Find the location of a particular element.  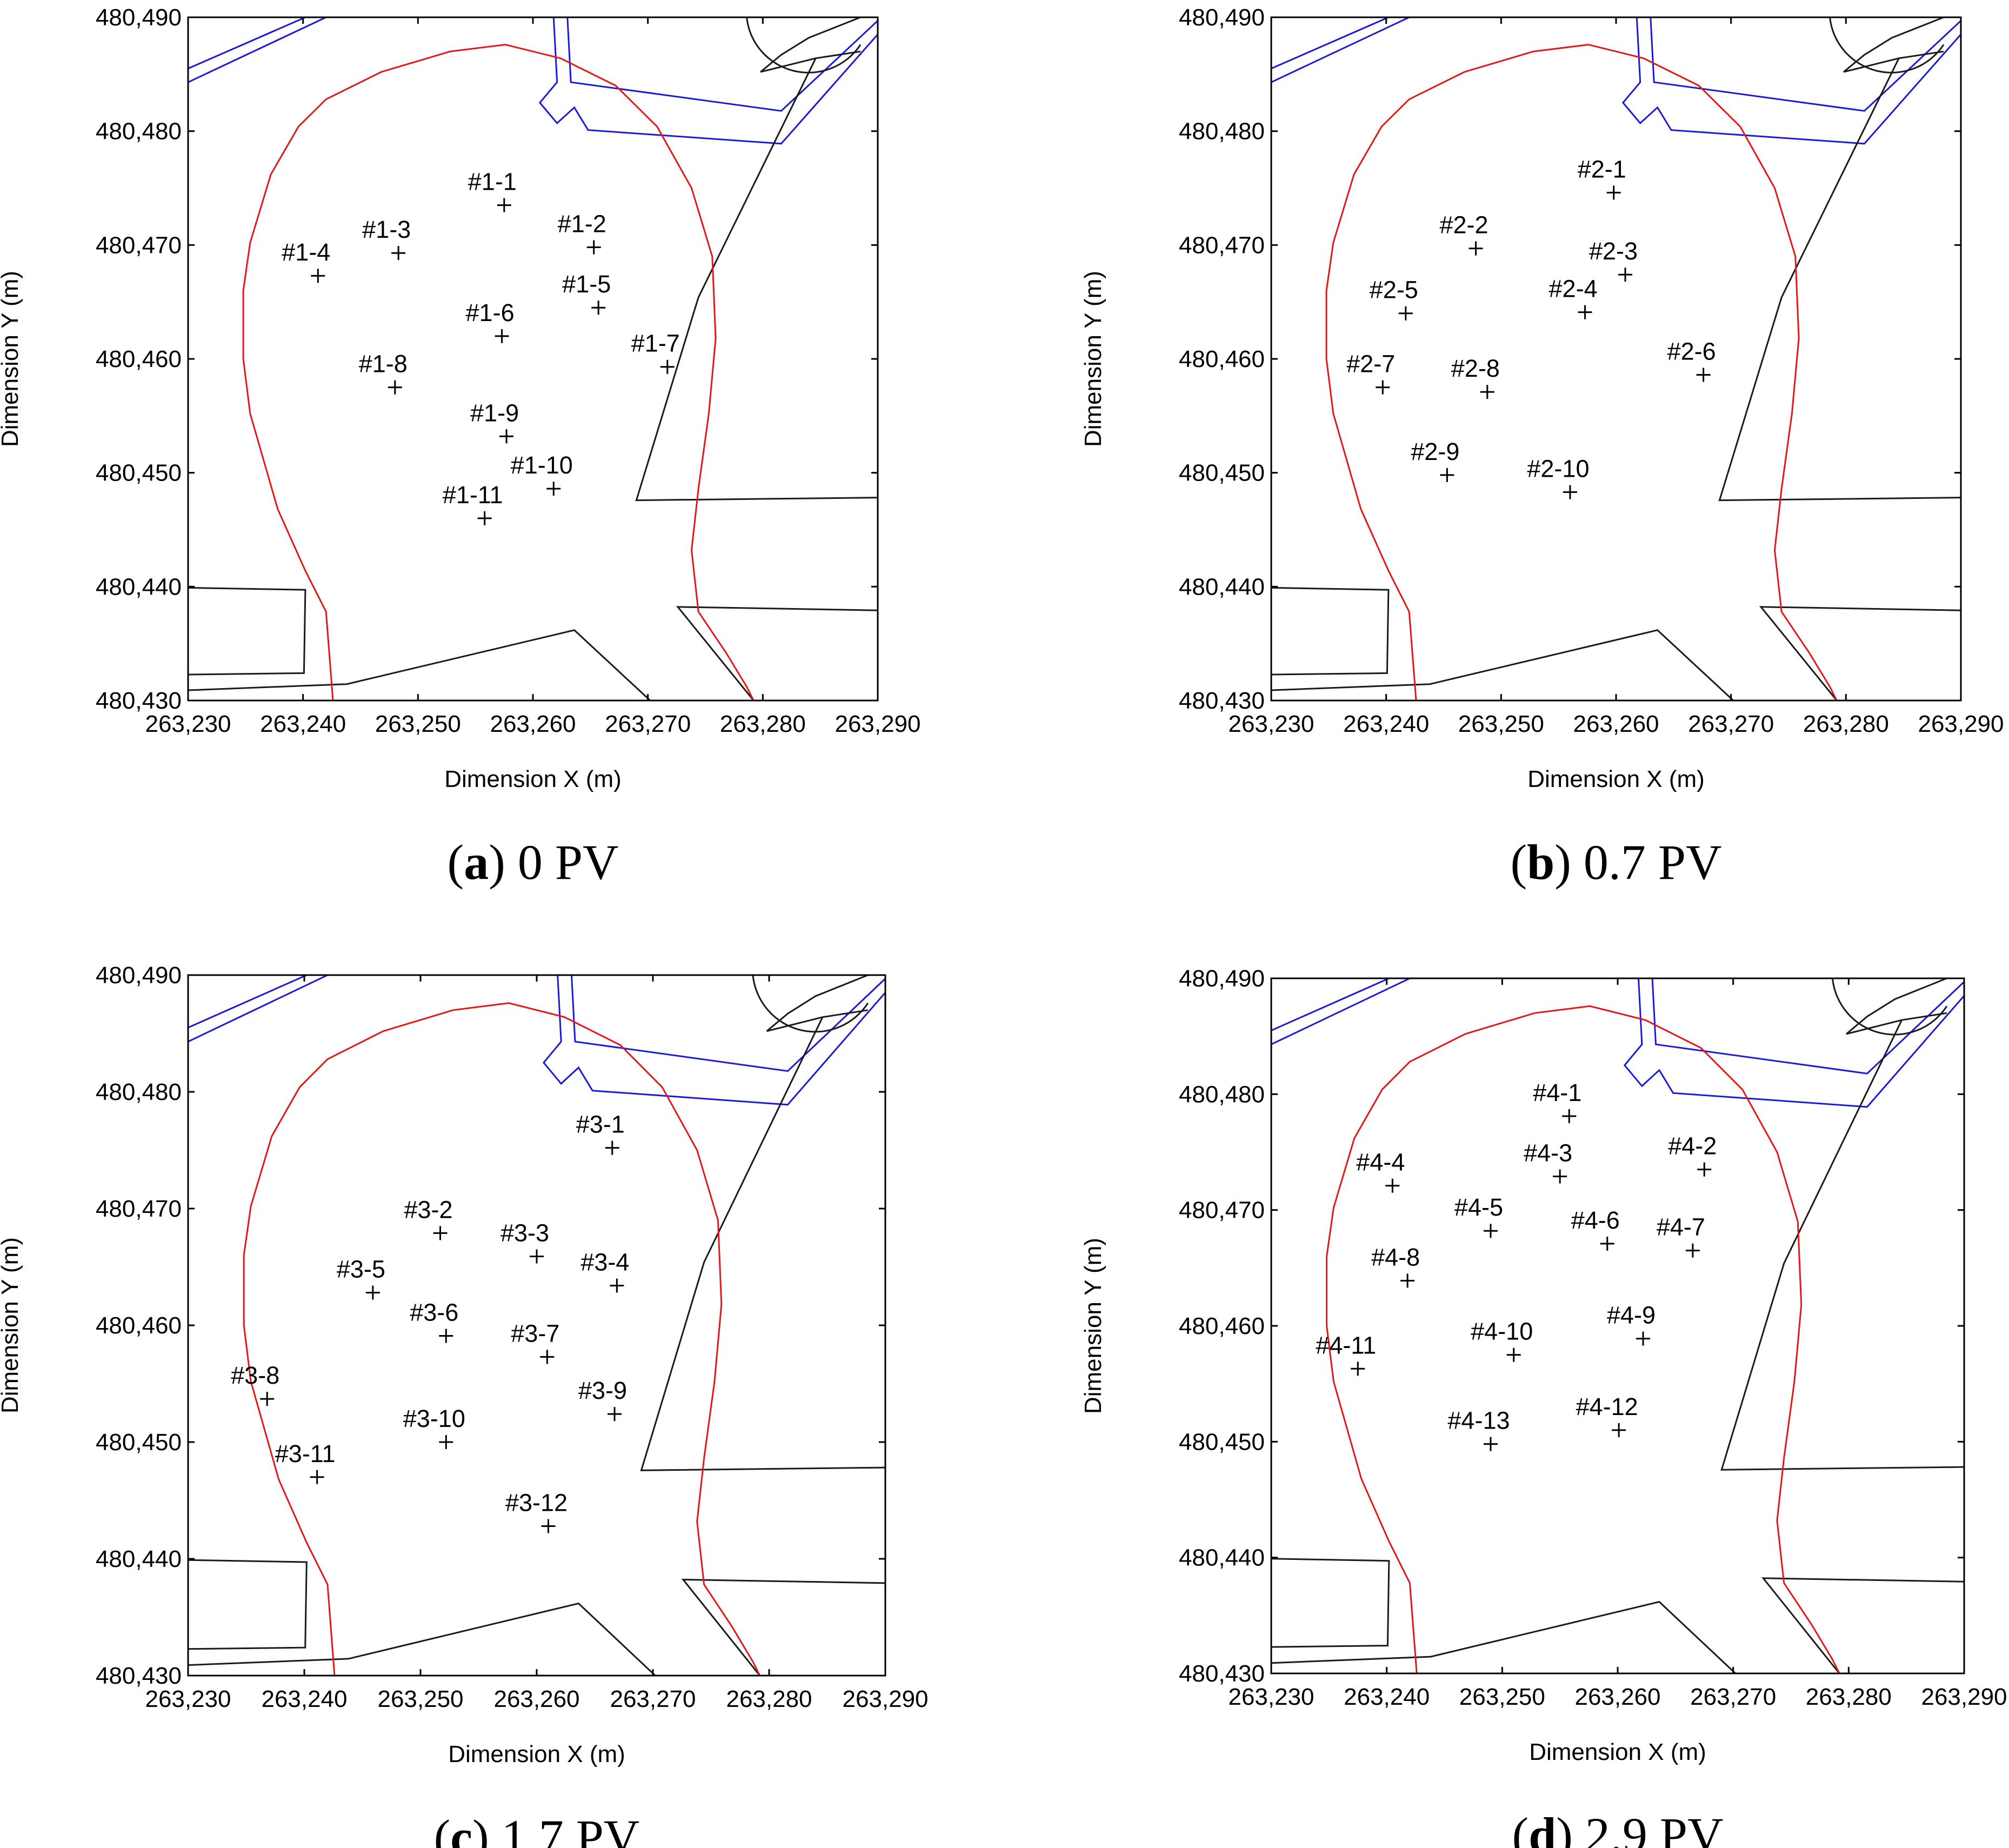

sample-point-label: #3-9 is located at coordinates (602, 1390).